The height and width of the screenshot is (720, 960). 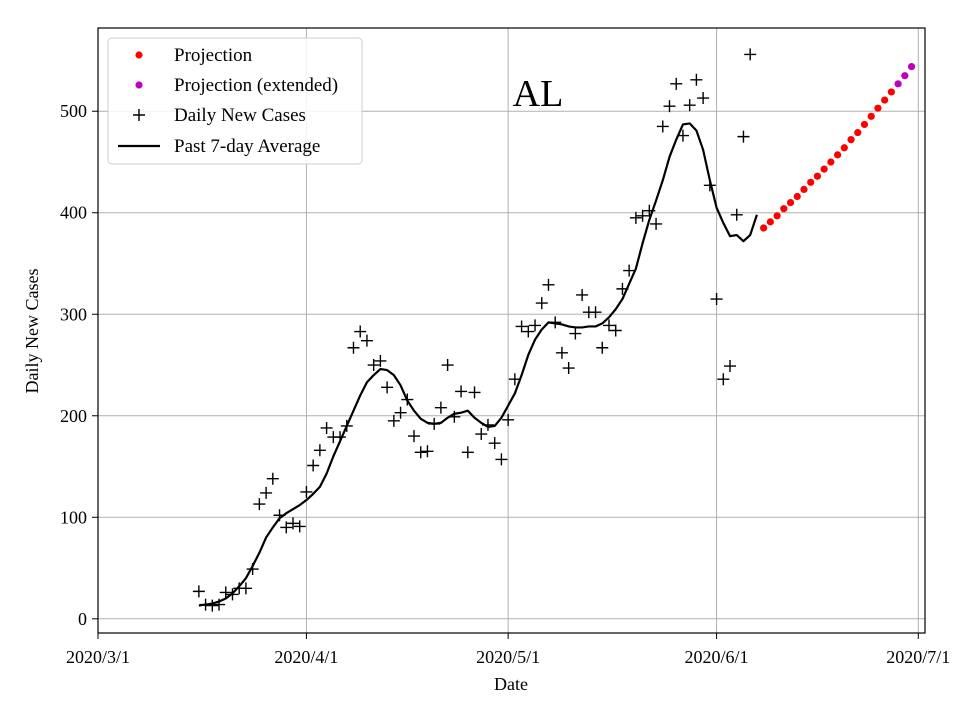 I want to click on y-tick-label: 200, so click(x=73, y=416).